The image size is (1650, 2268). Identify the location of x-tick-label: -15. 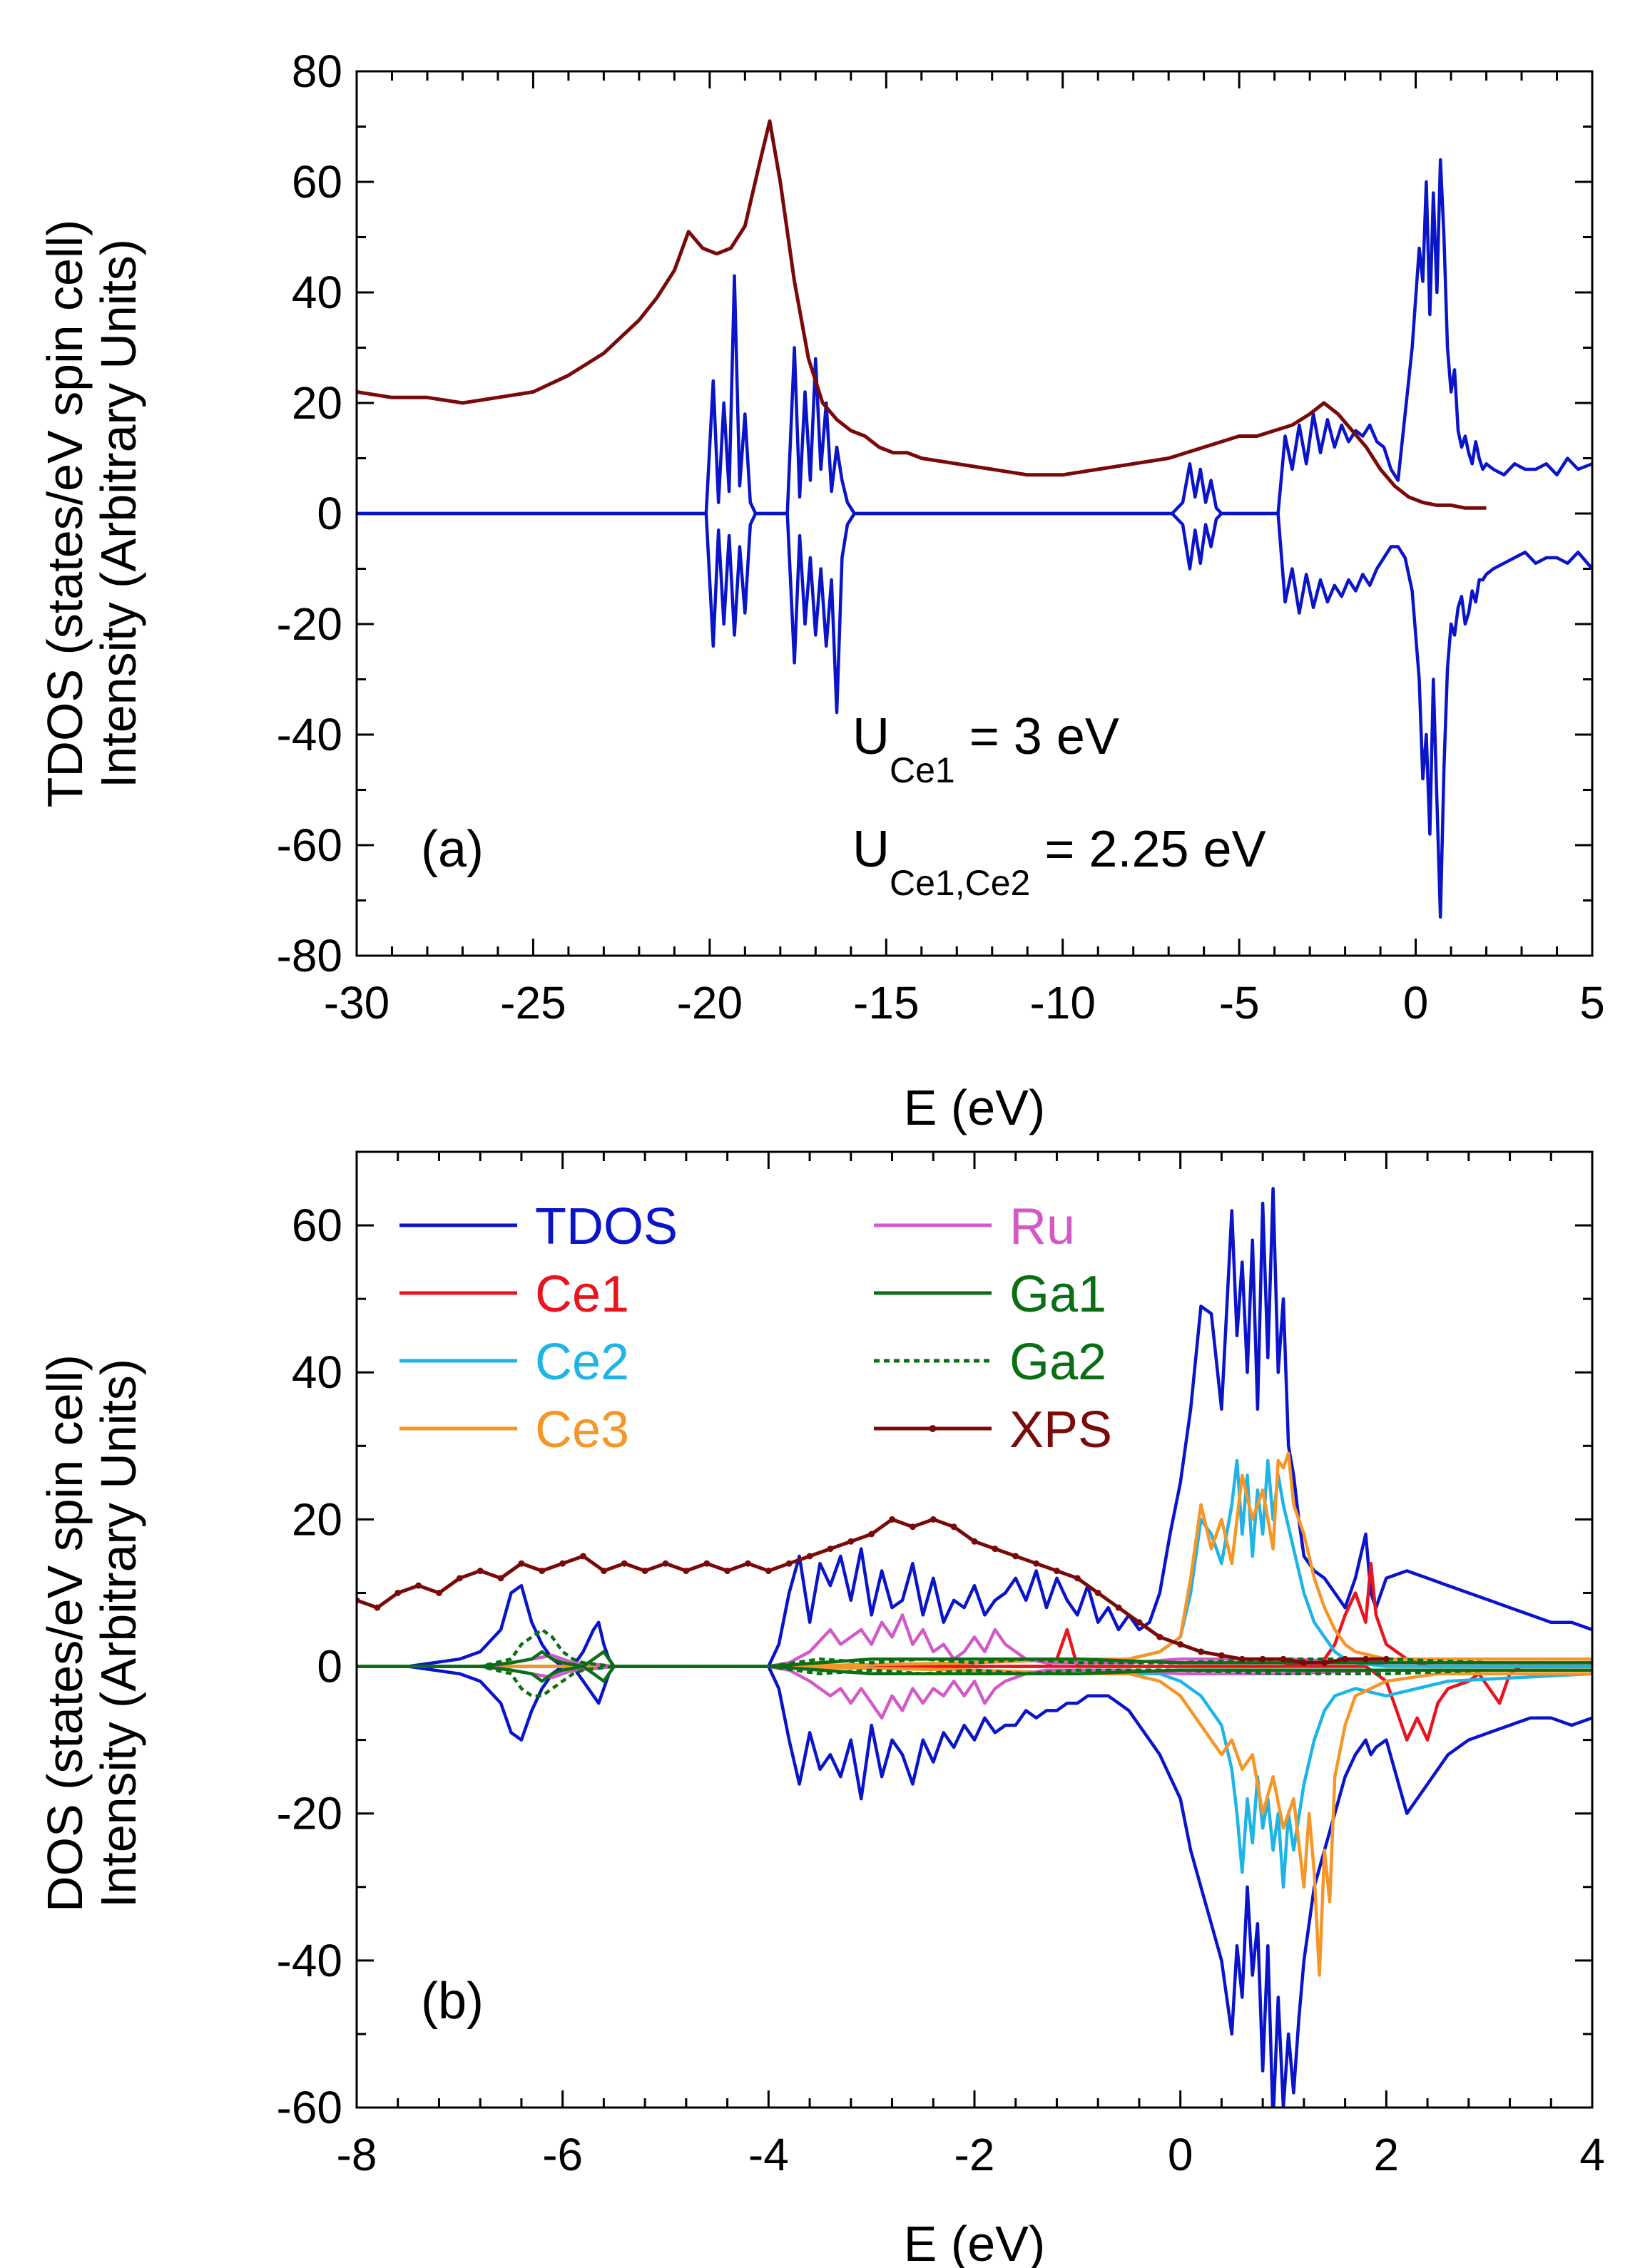
(886, 1002).